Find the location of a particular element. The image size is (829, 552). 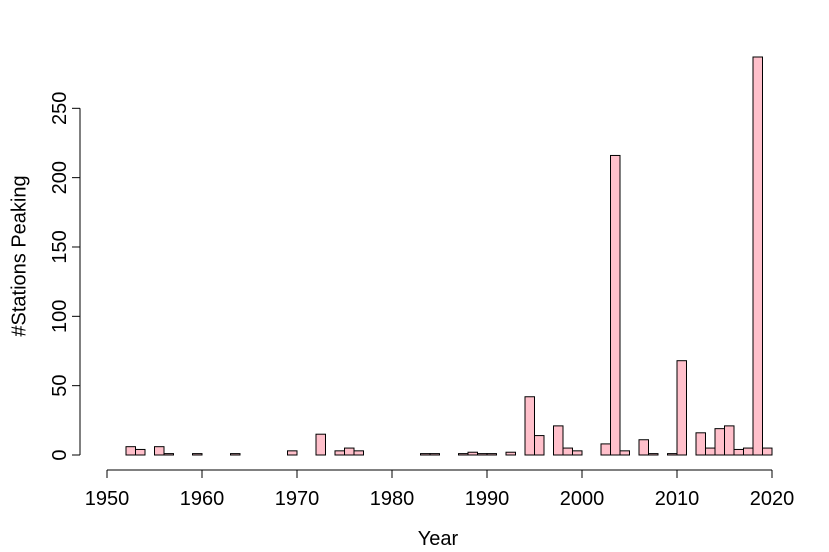

x-axis-label: Year is located at coordinates (438, 539).